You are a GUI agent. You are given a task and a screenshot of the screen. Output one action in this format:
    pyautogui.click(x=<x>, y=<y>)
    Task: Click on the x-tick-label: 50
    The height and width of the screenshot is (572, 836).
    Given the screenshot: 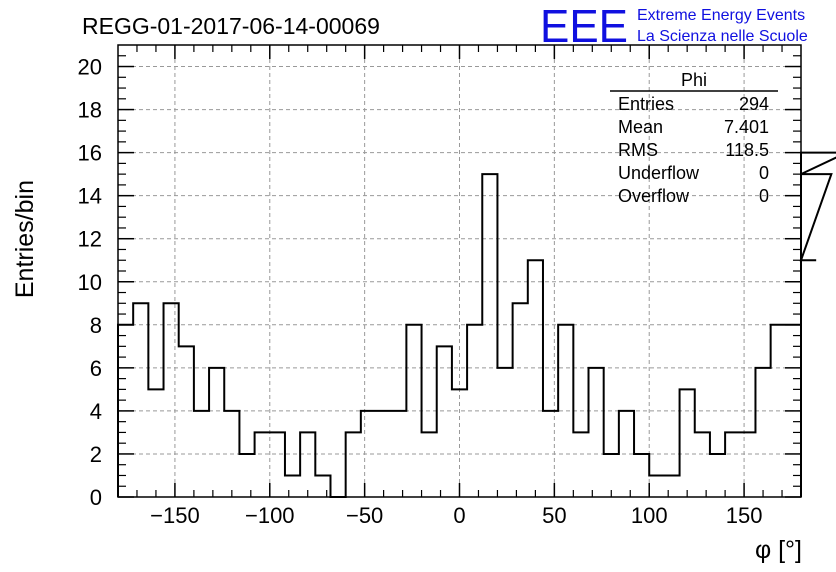 What is the action you would take?
    pyautogui.click(x=554, y=515)
    